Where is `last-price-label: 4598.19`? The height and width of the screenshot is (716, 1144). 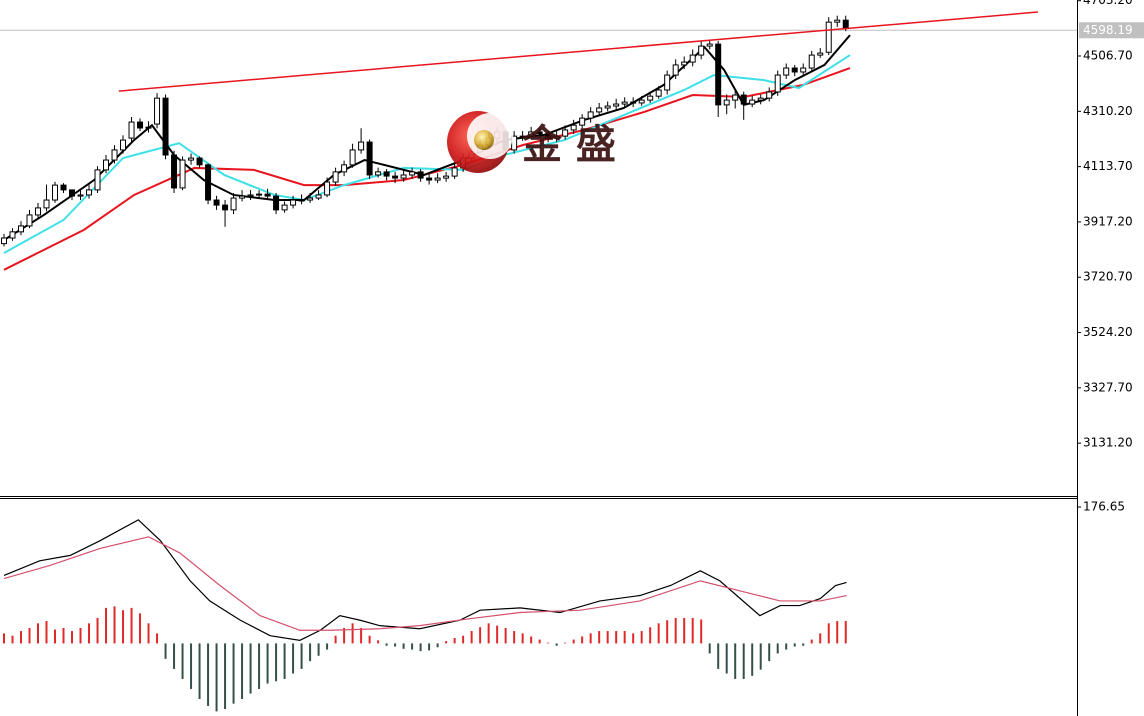 last-price-label: 4598.19 is located at coordinates (1108, 30).